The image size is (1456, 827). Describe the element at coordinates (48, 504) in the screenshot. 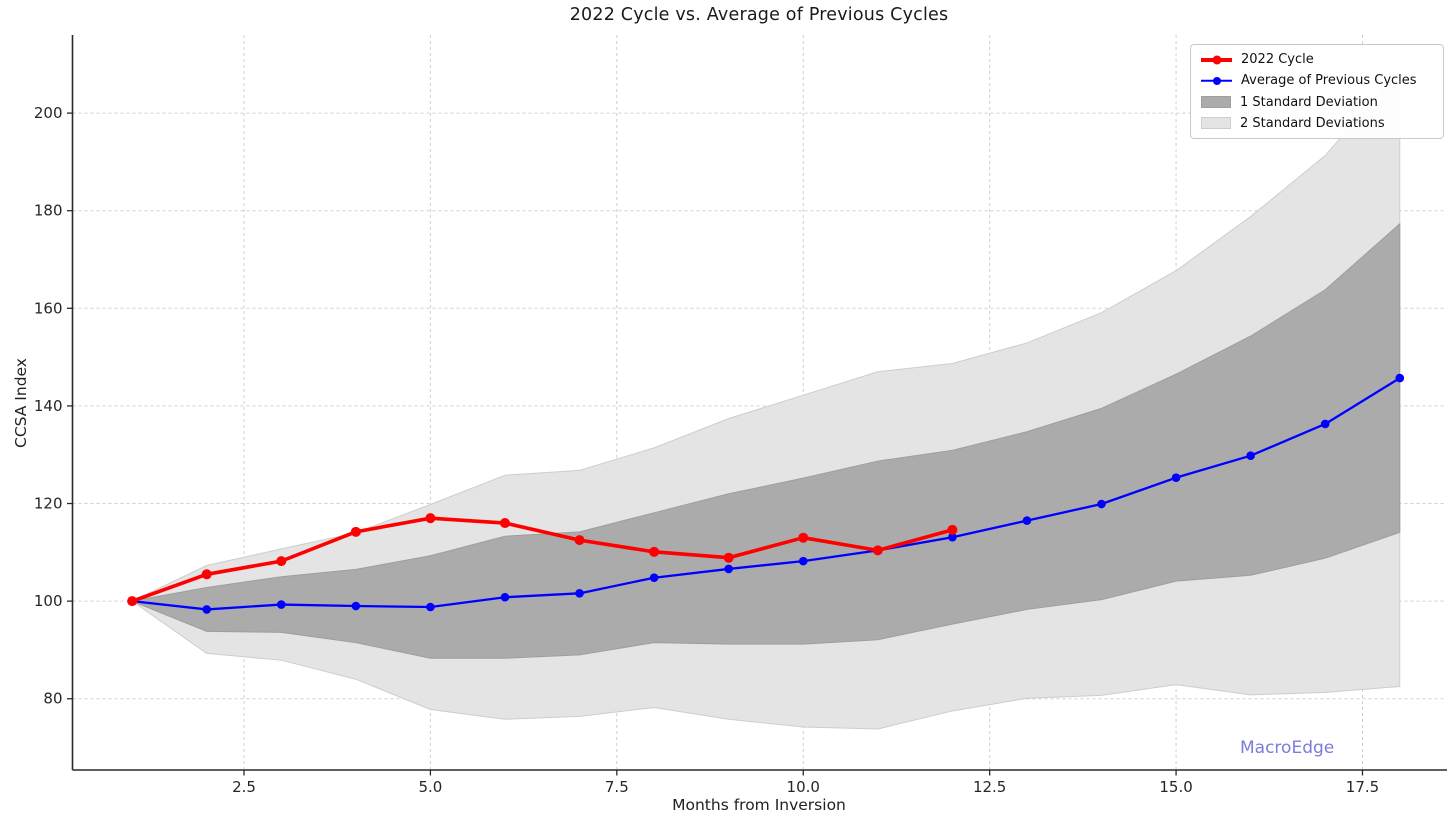

I see `y-tick-label: 120` at that location.